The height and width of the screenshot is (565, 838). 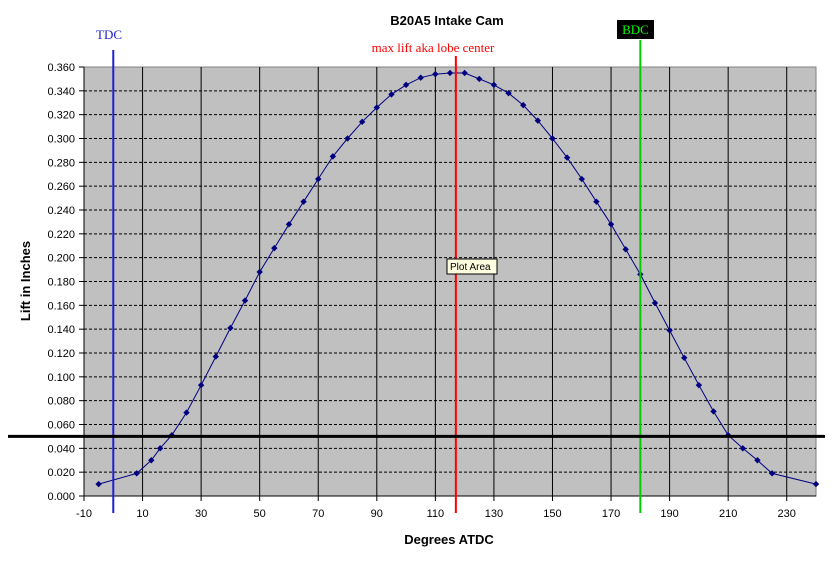 I want to click on x-axis-ticks: -10 10 30 50 70 90 110 130 150 170 190 210 230, so click(x=436, y=508).